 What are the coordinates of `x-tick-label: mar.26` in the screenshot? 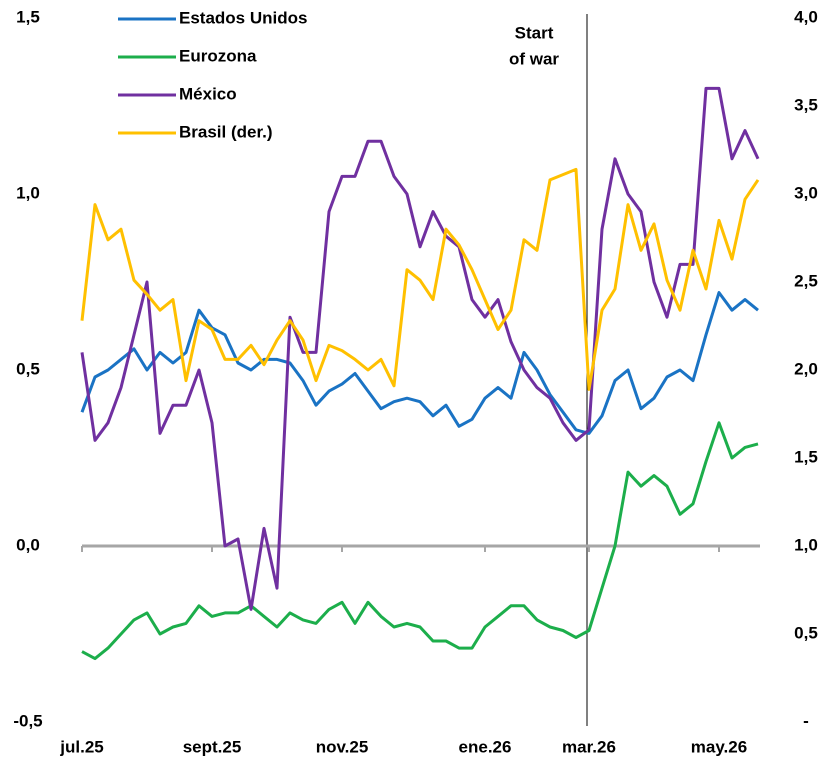 It's located at (589, 746).